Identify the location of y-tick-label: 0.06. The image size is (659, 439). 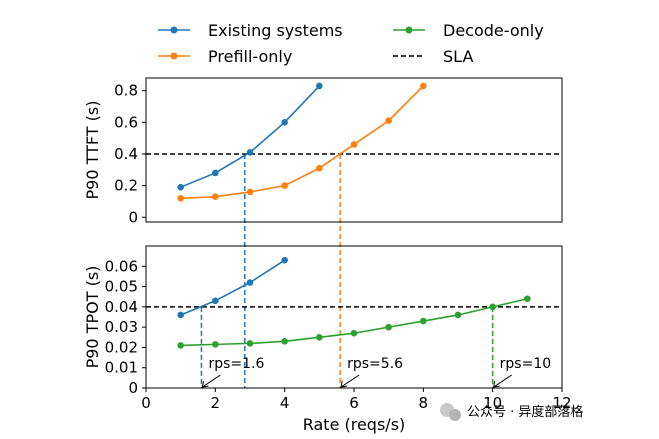
(121, 266).